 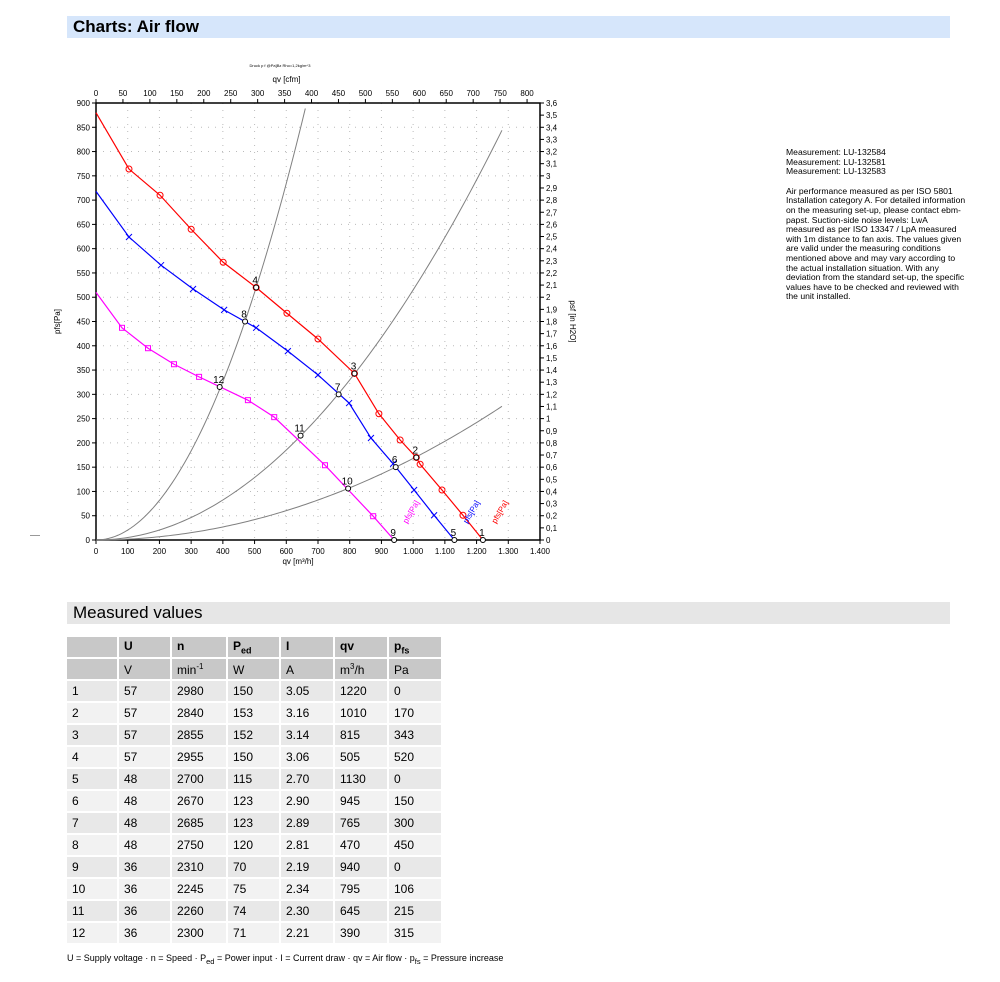 I want to click on right-tick-label: 0,2, so click(x=552, y=516).